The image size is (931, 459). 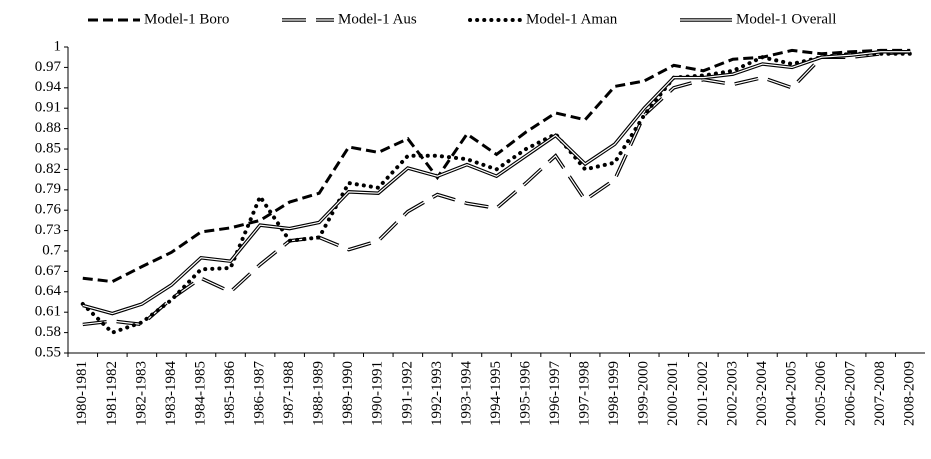 What do you see at coordinates (910, 393) in the screenshot?
I see `x-tick-label: 2008-2009` at bounding box center [910, 393].